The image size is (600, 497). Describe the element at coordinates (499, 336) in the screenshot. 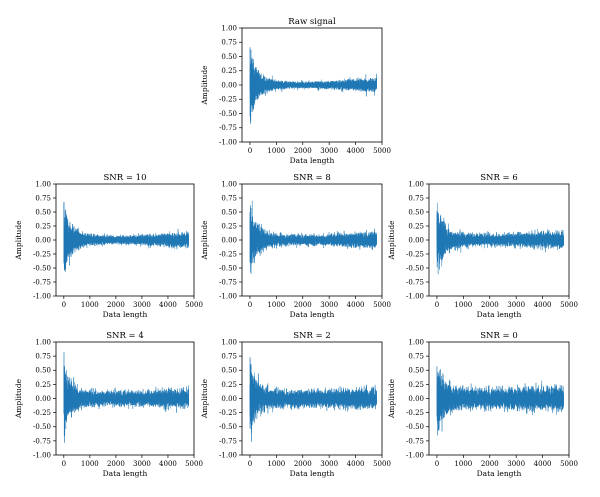

I see `panel-title: SNR = 0` at that location.